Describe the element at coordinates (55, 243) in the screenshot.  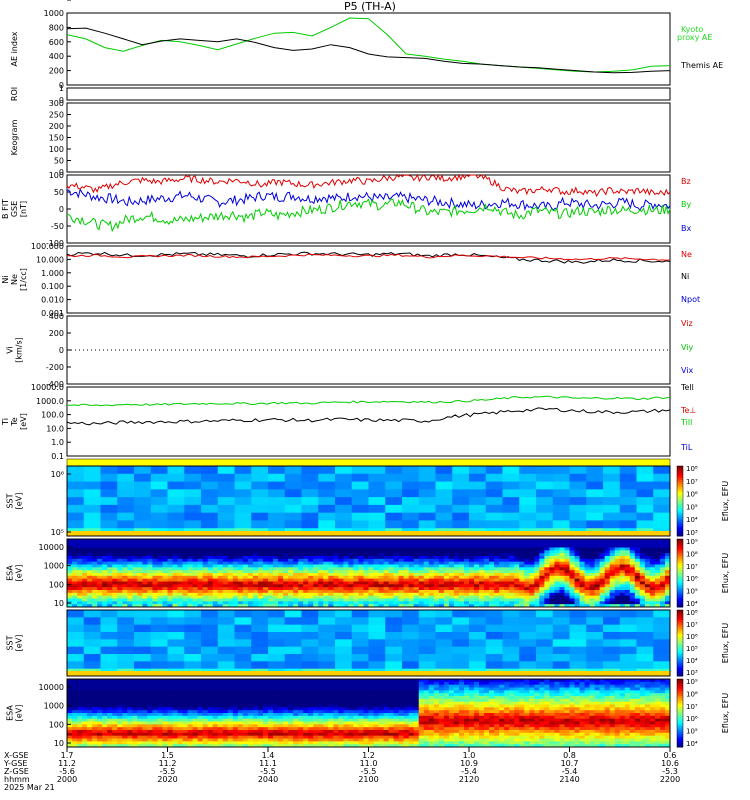
I see `tick-label: -100` at that location.